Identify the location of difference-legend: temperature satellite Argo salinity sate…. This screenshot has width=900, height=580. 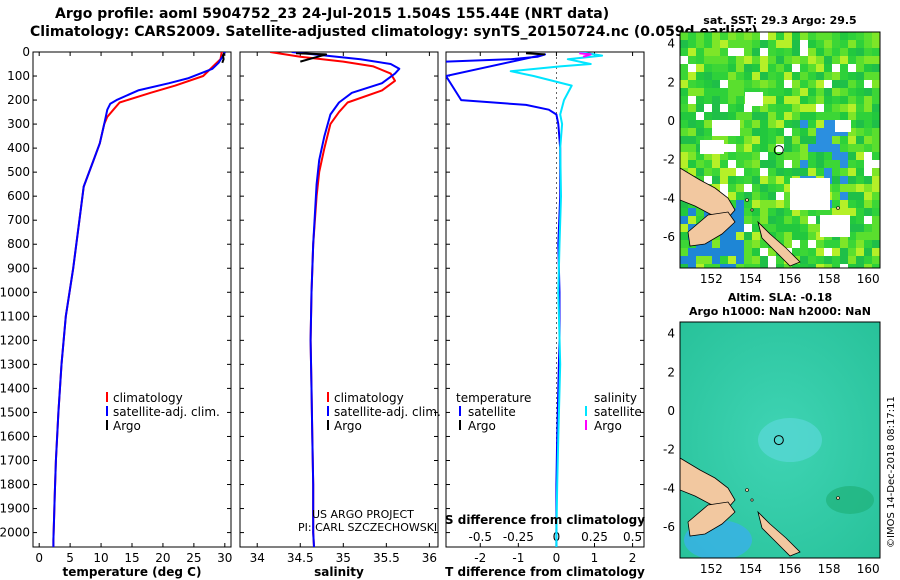
(549, 412).